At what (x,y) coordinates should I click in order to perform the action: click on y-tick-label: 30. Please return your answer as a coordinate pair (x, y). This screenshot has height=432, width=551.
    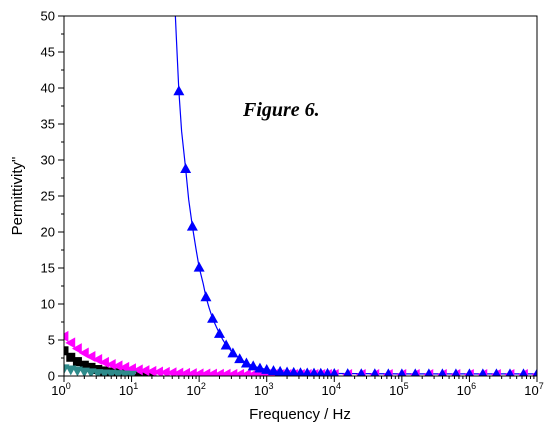
    Looking at the image, I should click on (48, 160).